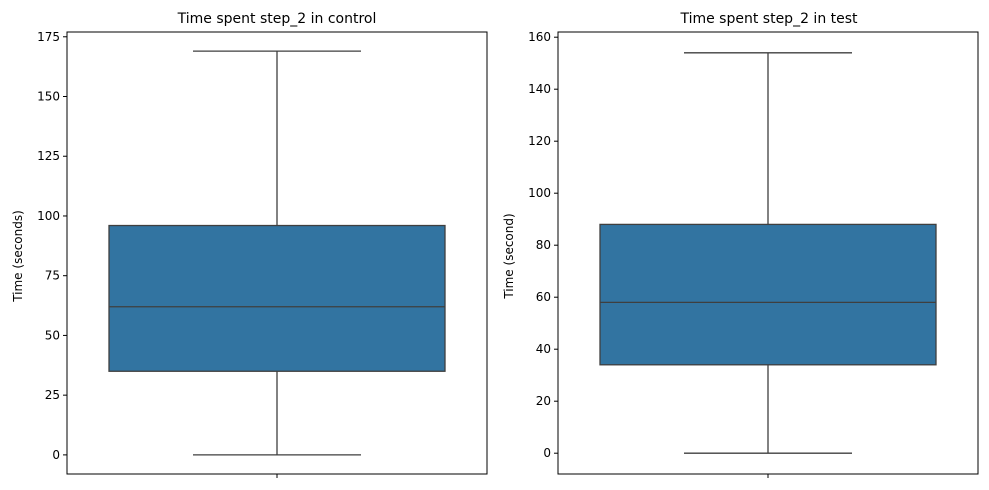 The width and height of the screenshot is (989, 490). What do you see at coordinates (52, 335) in the screenshot?
I see `y-tick-label: 50` at bounding box center [52, 335].